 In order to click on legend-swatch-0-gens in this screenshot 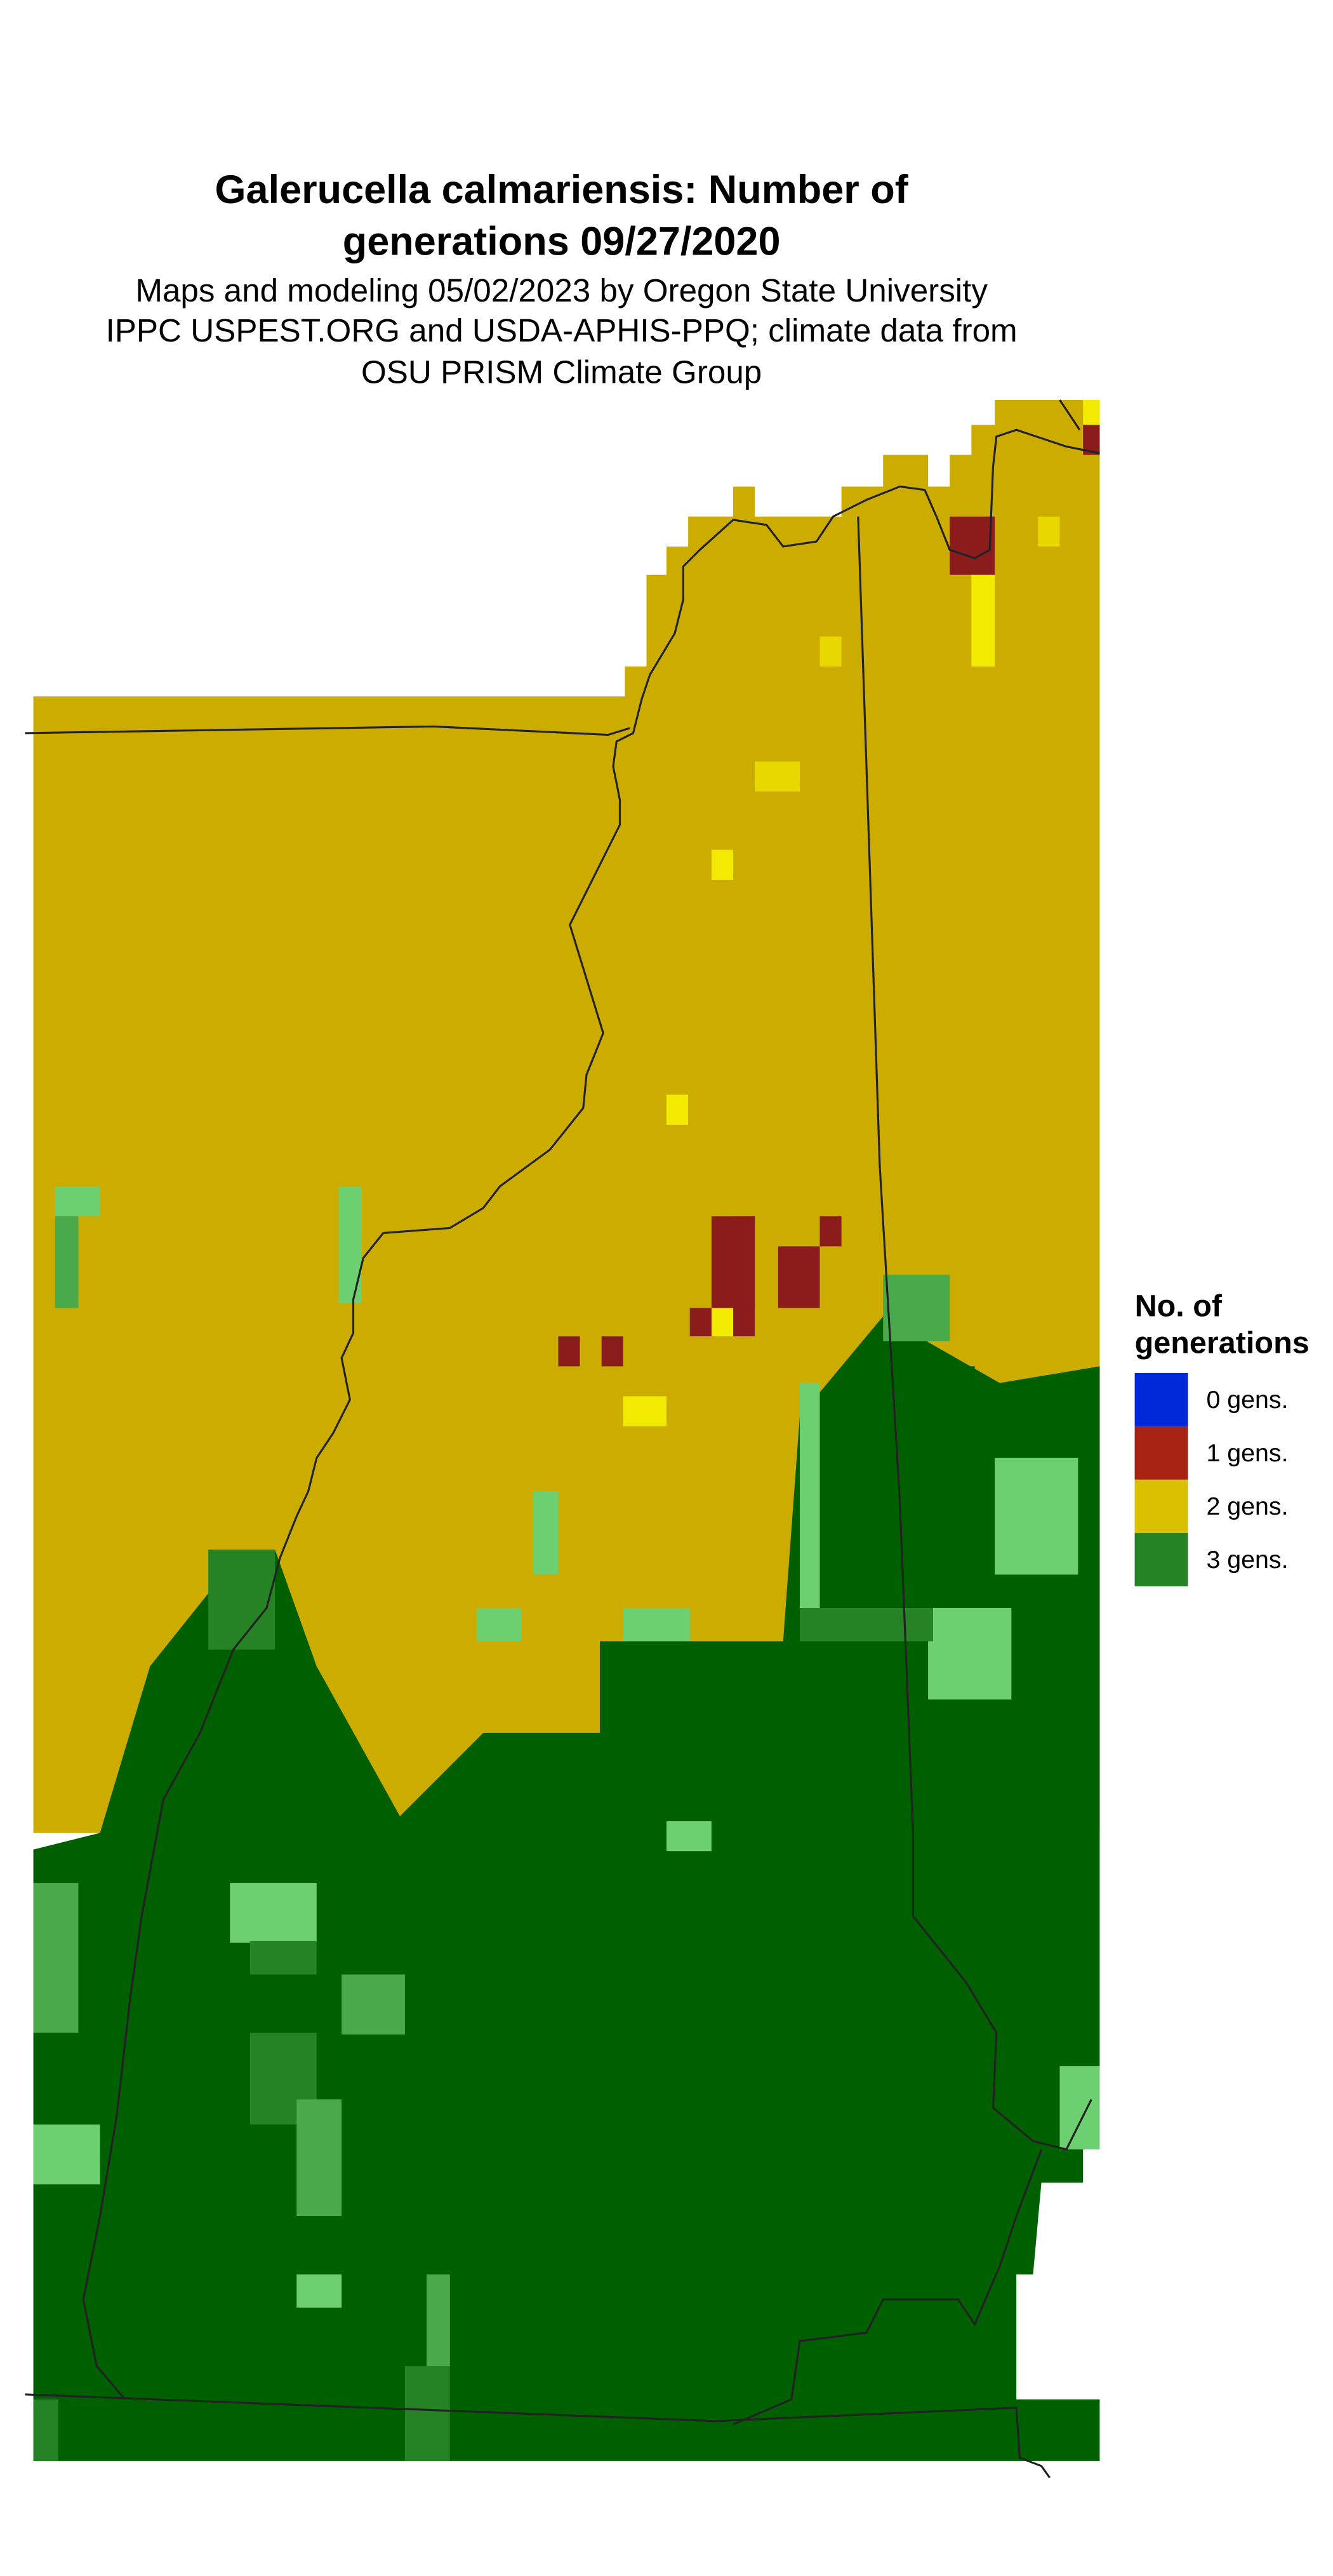, I will do `click(1161, 1399)`.